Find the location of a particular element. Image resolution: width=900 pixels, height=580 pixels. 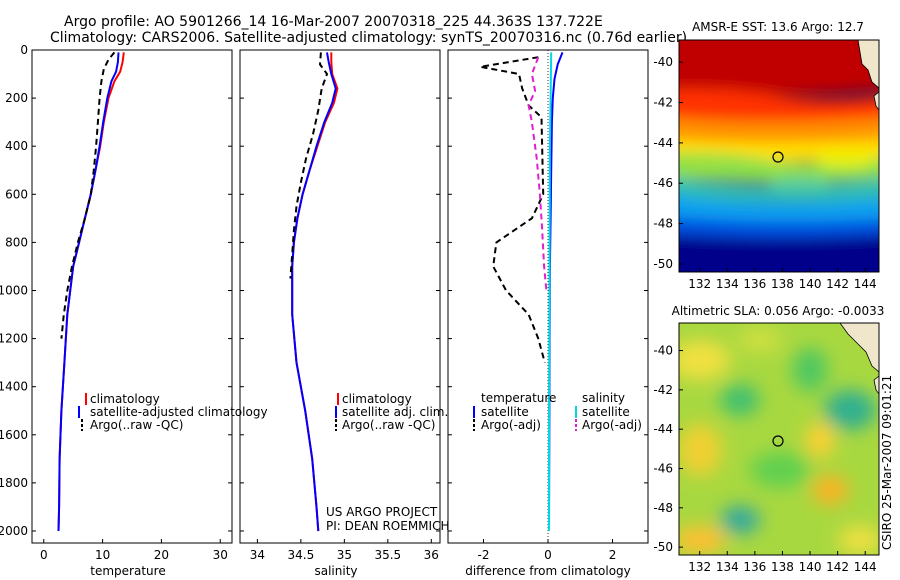

sla-map-ytick-label: -48 is located at coordinates (663, 508).